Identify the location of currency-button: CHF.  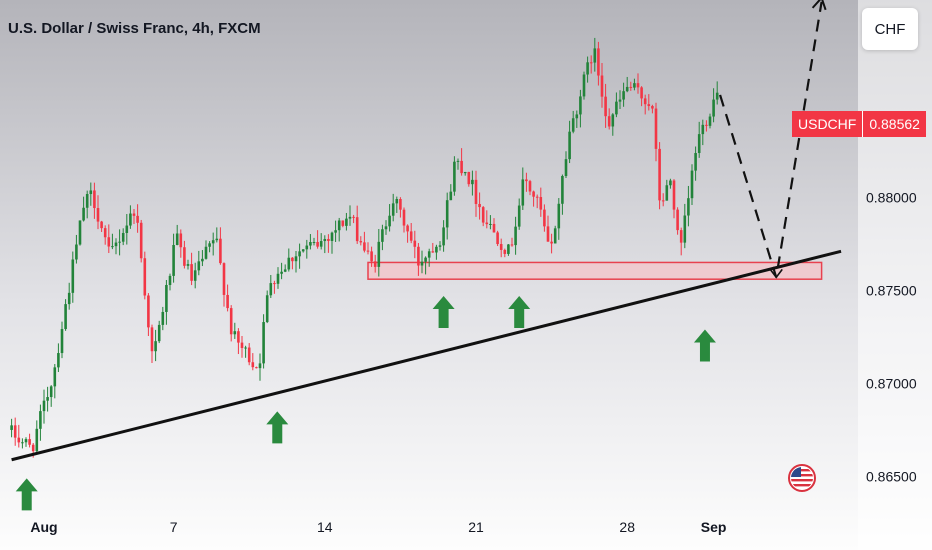
(890, 29).